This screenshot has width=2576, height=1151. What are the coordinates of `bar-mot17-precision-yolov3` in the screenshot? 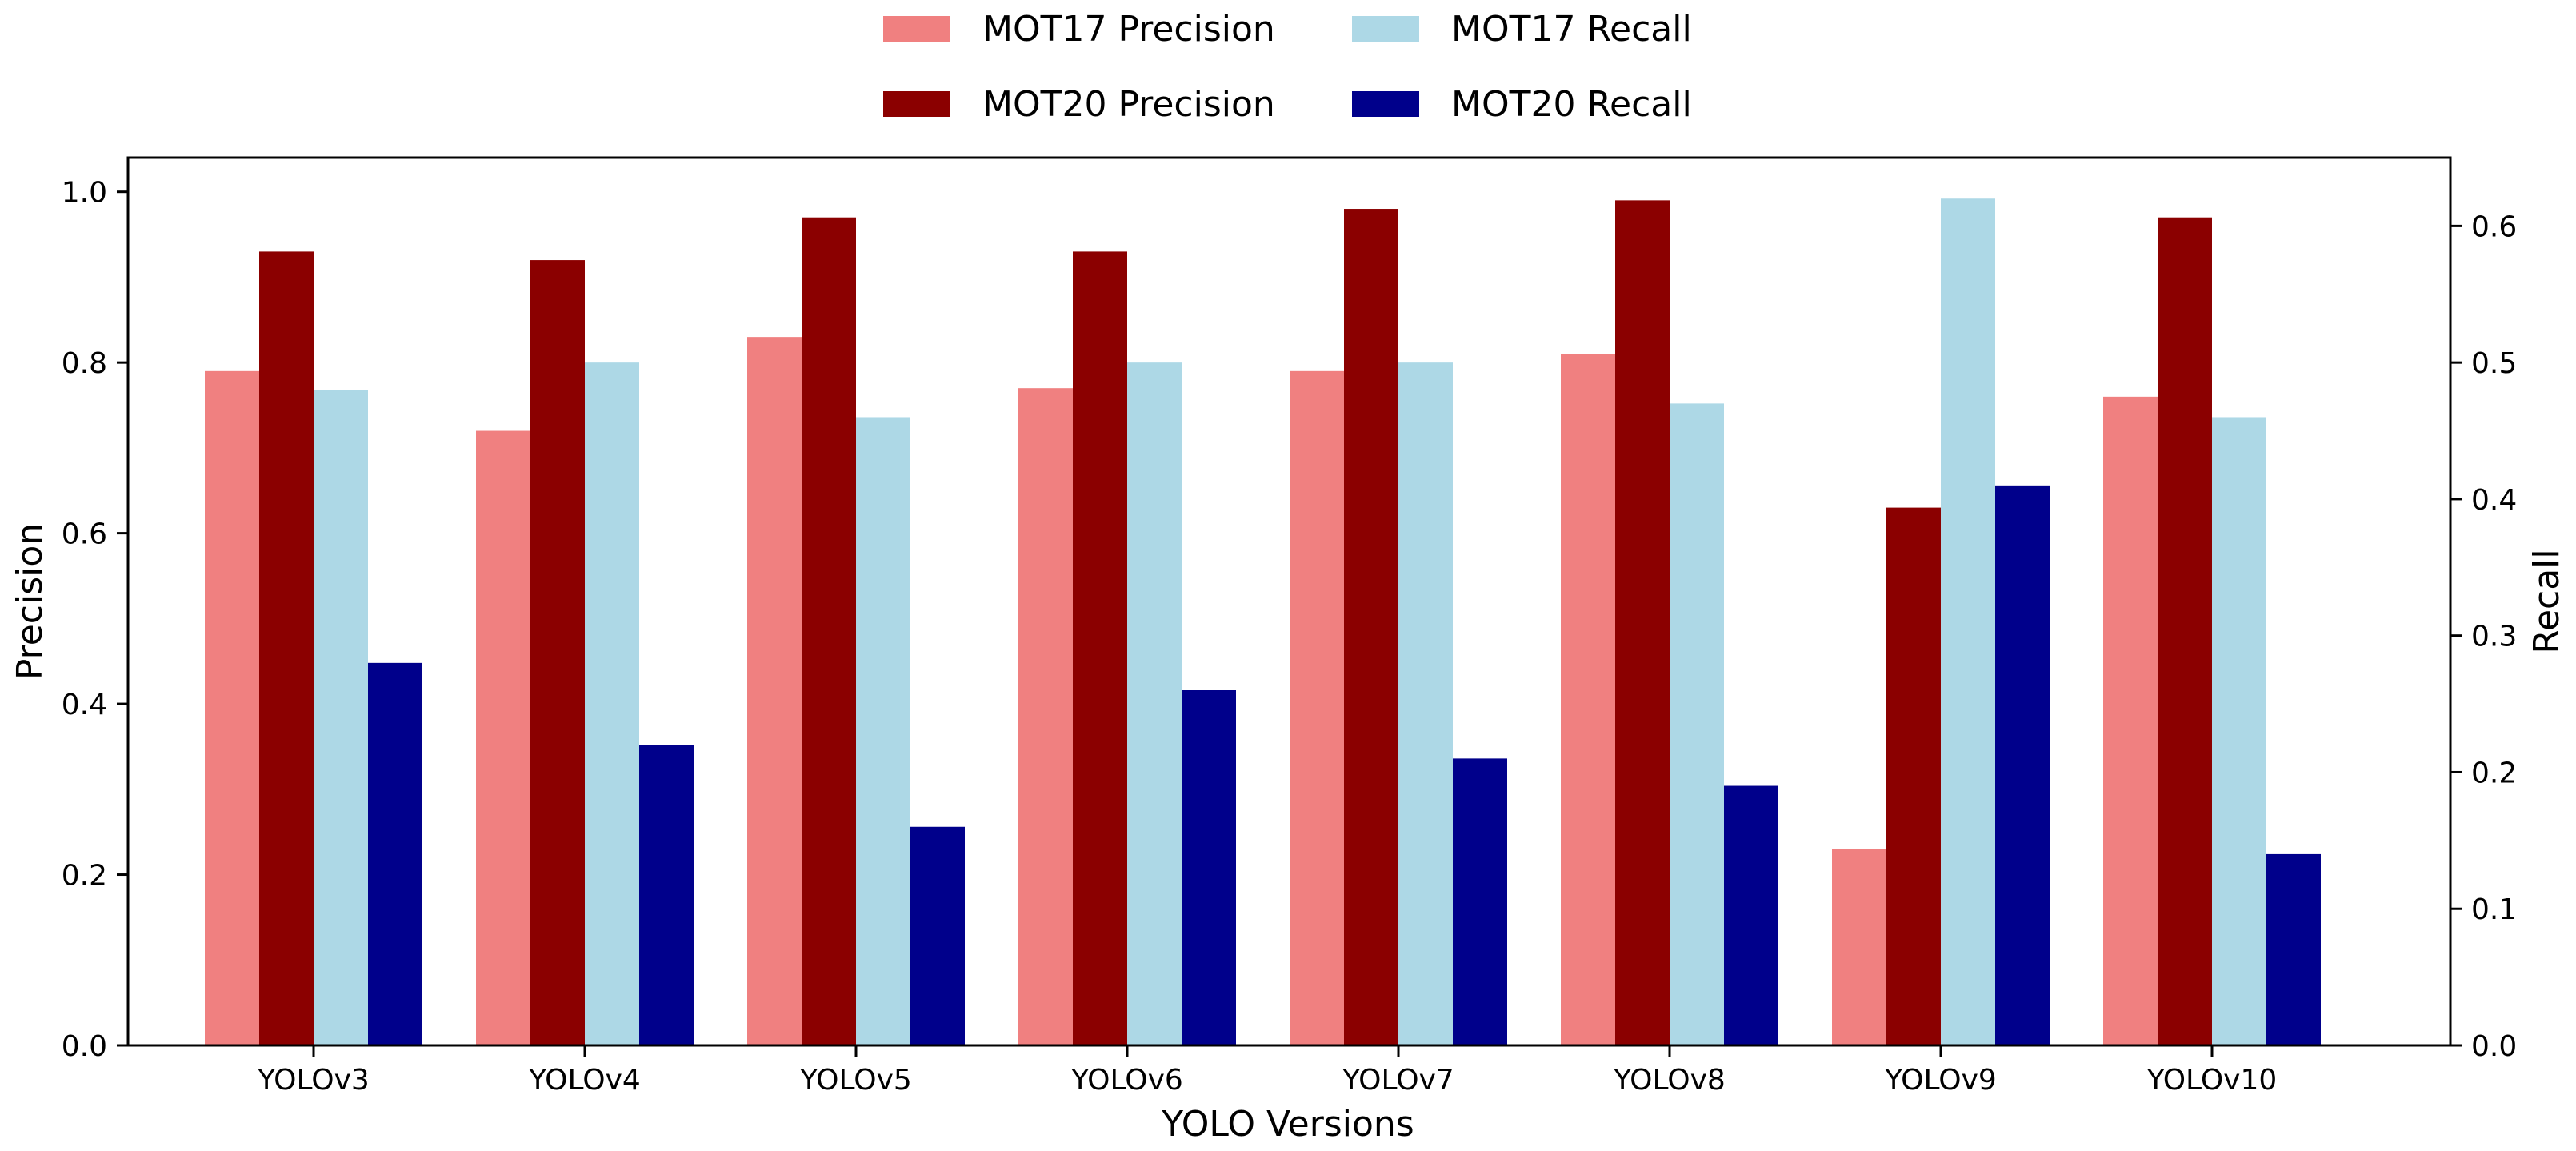 It's located at (232, 708).